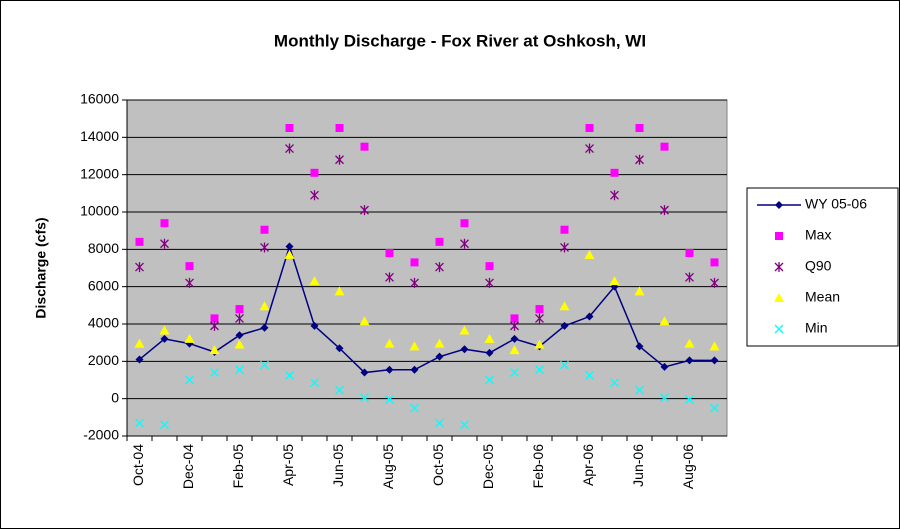 This screenshot has width=900, height=529. I want to click on legend-label: Min, so click(816, 328).